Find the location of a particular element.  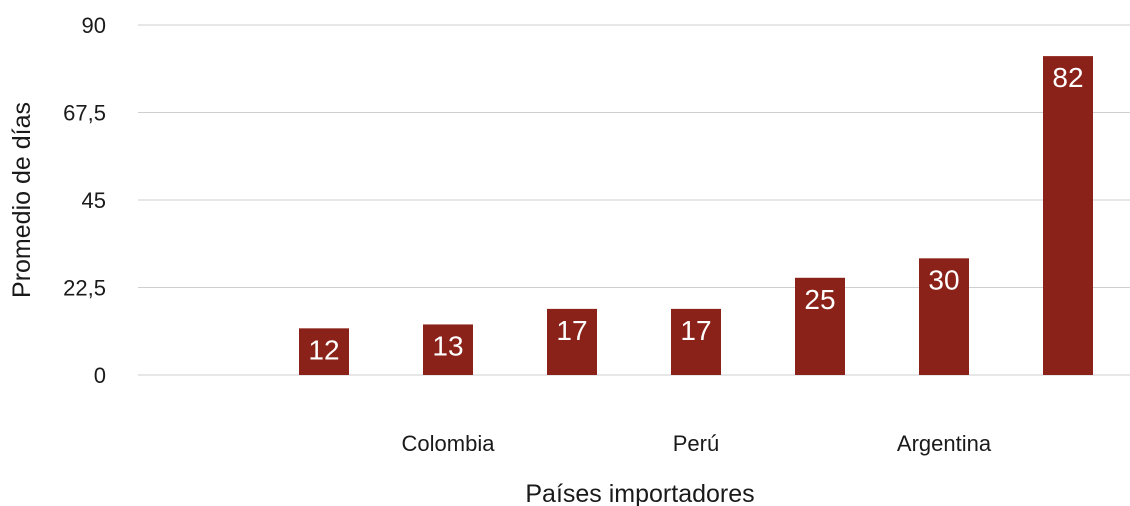

bar-value-label: 30 is located at coordinates (943, 279).